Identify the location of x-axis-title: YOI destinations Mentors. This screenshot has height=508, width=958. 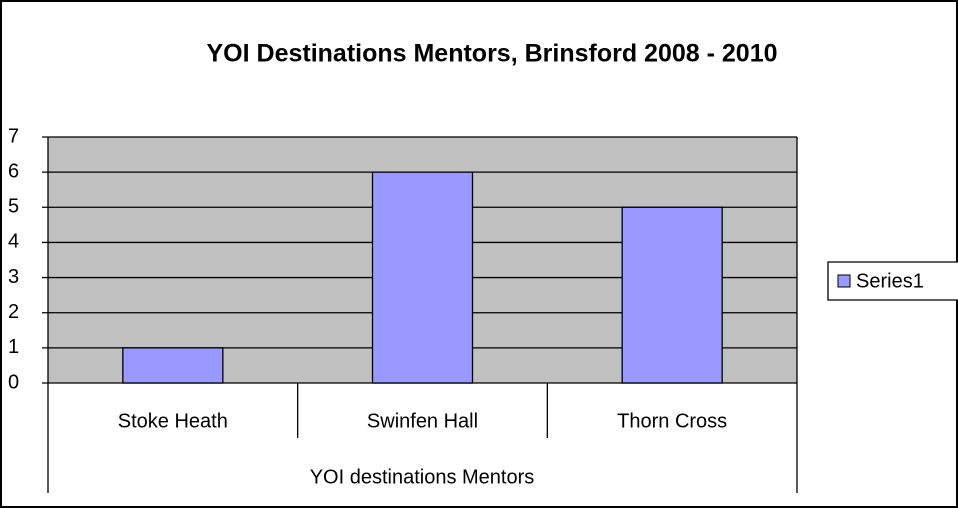
(422, 477).